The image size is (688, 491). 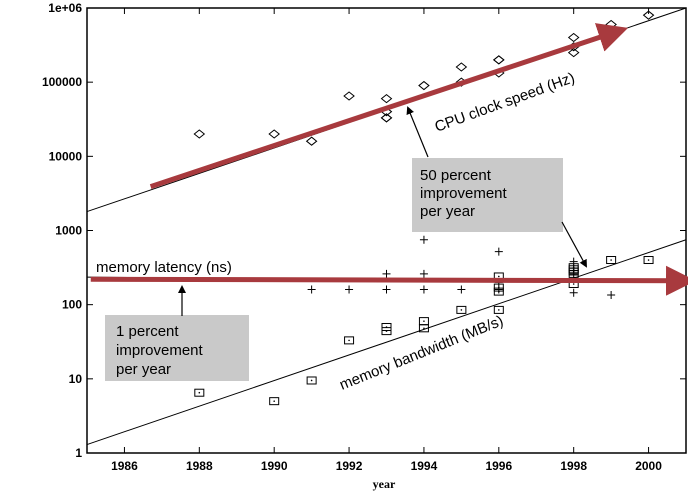 What do you see at coordinates (160, 350) in the screenshot?
I see `box-1-line-2: improvement` at bounding box center [160, 350].